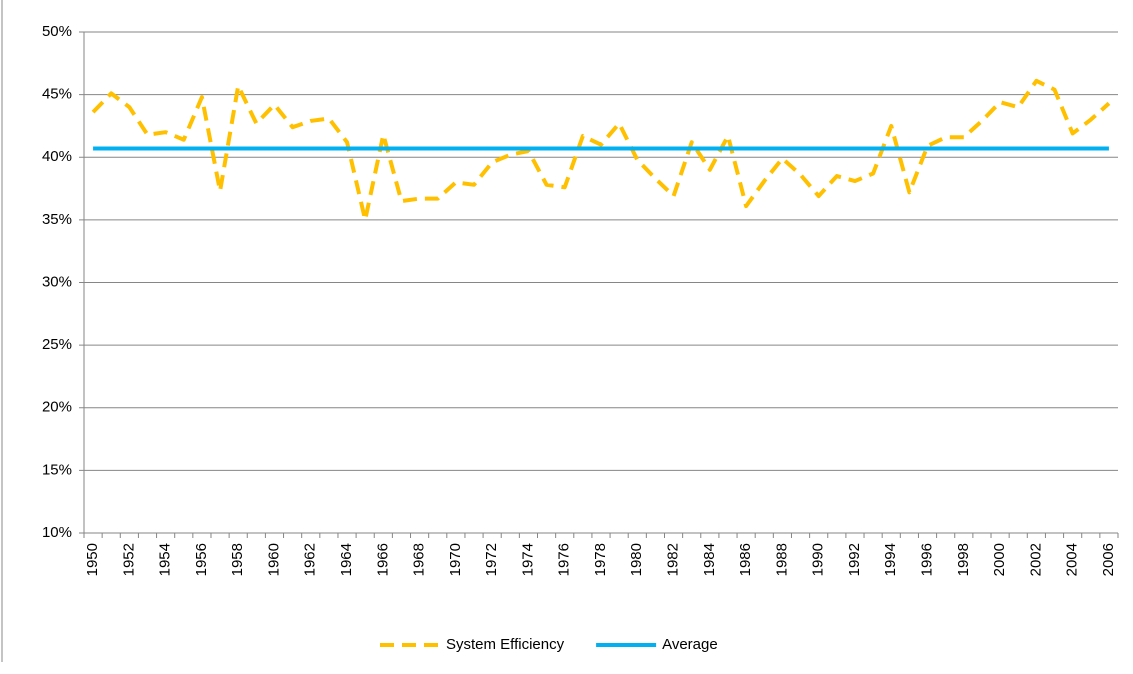 This screenshot has height=674, width=1133. What do you see at coordinates (57, 344) in the screenshot?
I see `y-tick-label: 25%` at bounding box center [57, 344].